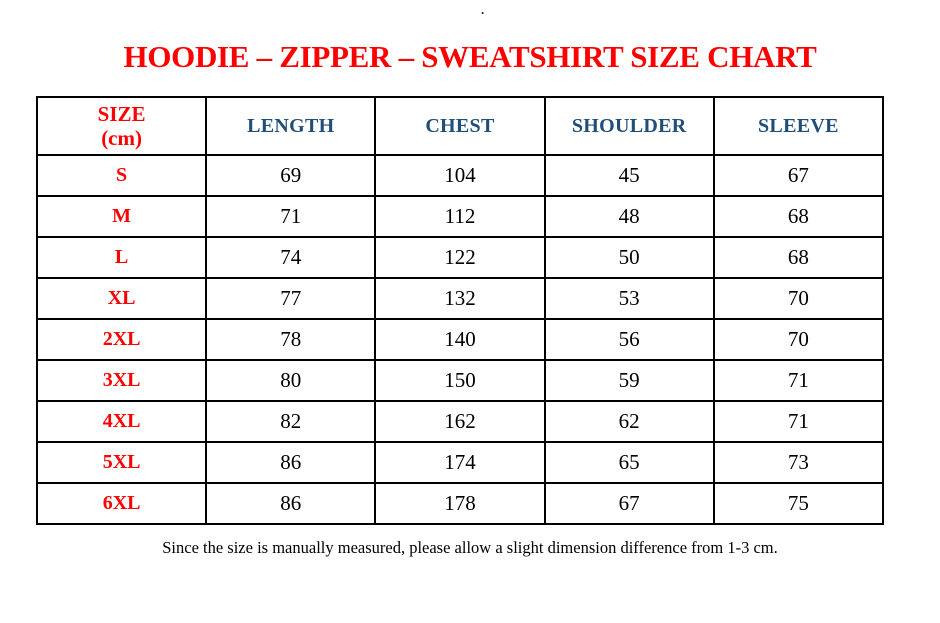 This screenshot has height=623, width=940. Describe the element at coordinates (291, 126) in the screenshot. I see `length-column-header: LENGTH` at that location.